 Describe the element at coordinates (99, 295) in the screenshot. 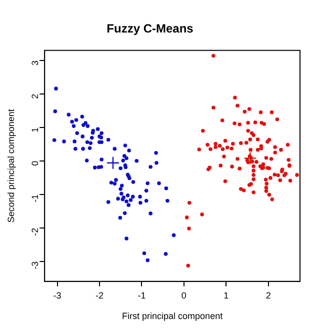

I see `x-tick-label: -2` at that location.